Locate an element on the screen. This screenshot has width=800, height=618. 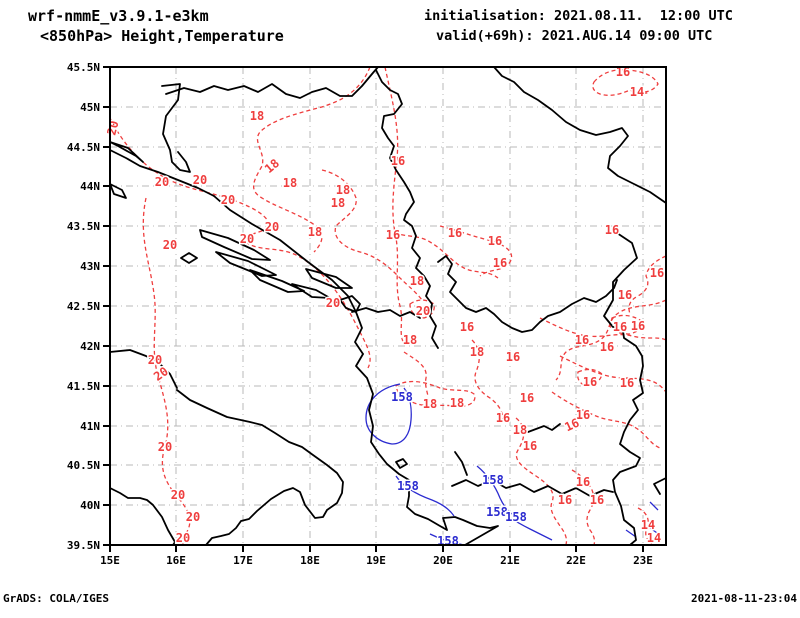
lat-tick-label: 41.5N is located at coordinates (83, 386).